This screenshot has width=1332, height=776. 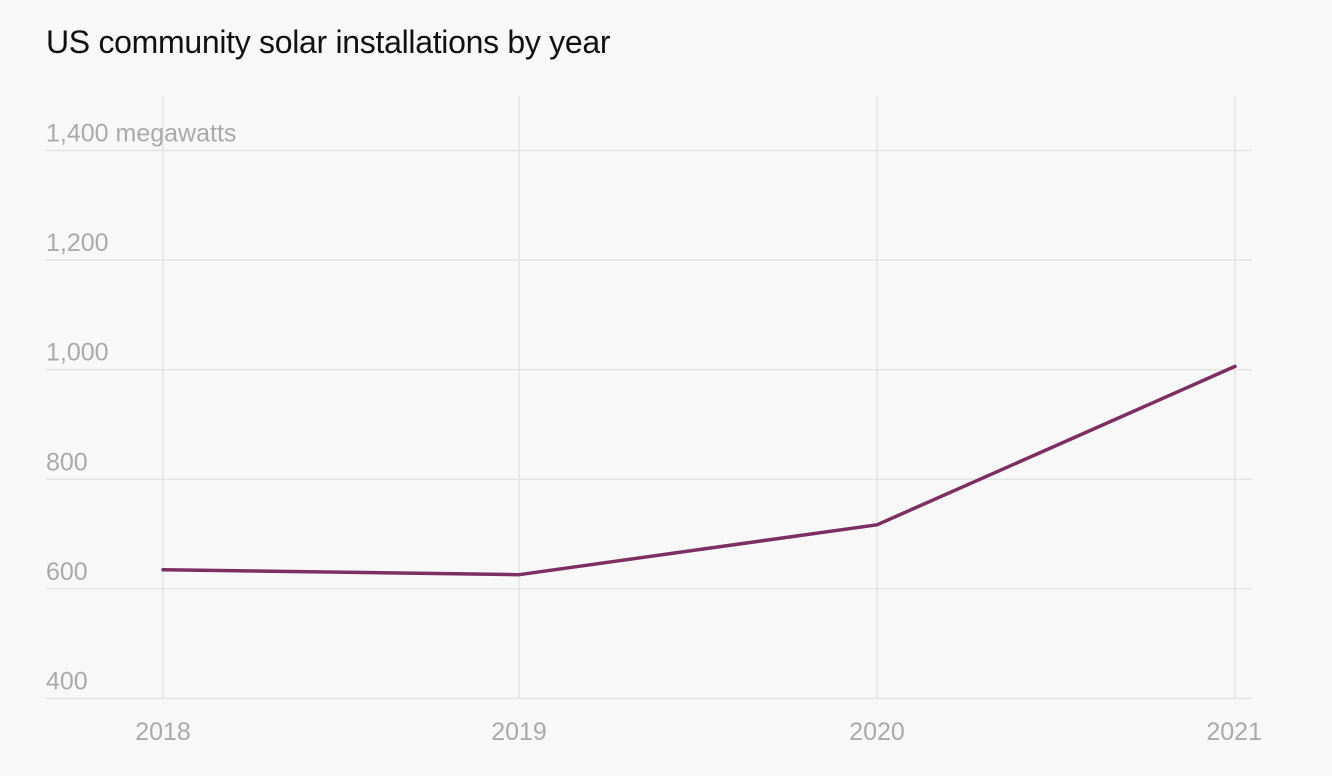 I want to click on x-tick-label-2021: 2021, so click(x=1234, y=732).